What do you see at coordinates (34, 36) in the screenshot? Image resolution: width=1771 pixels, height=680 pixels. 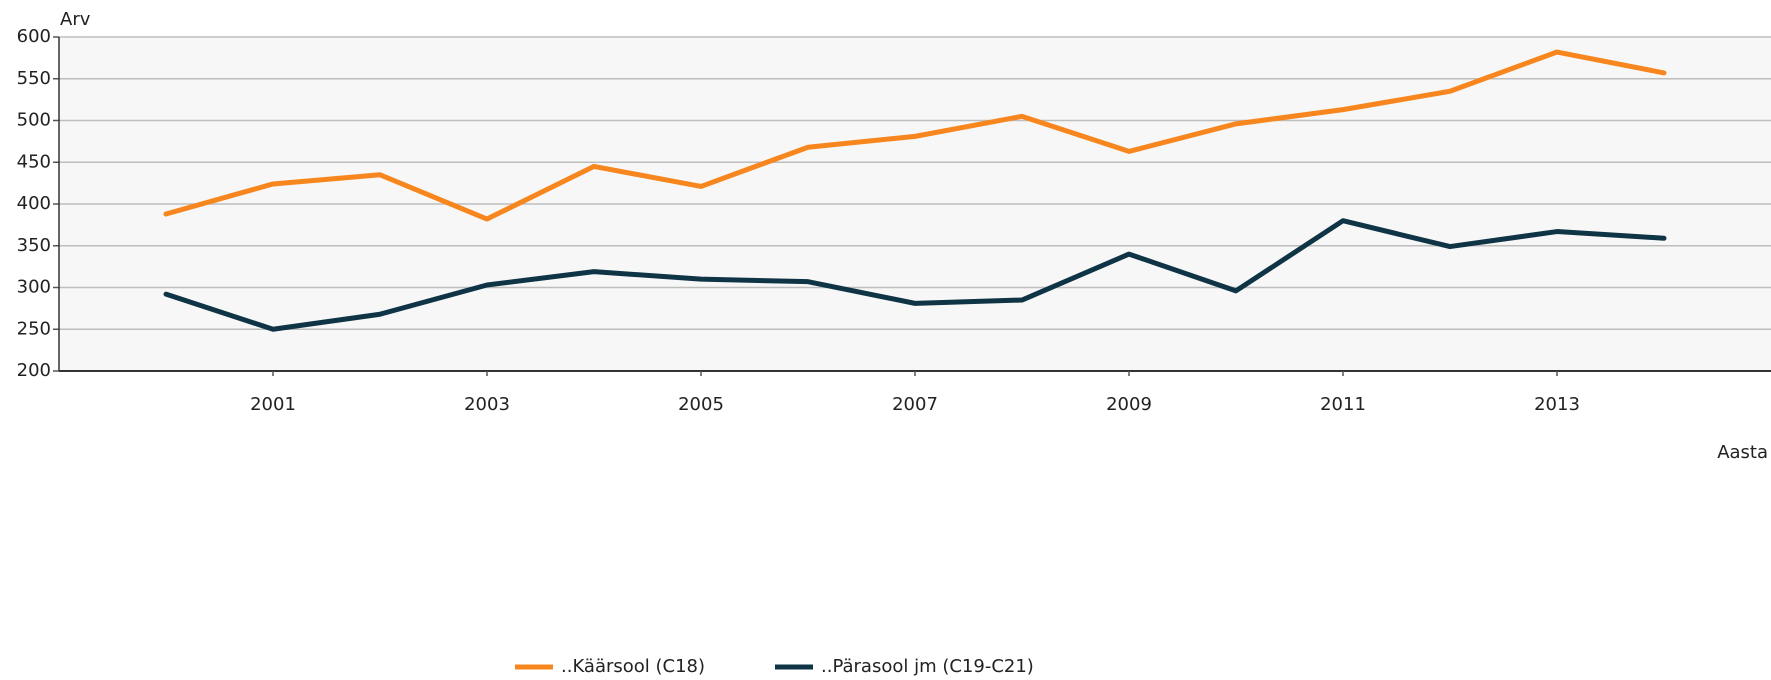 I see `y-tick-label: 600` at bounding box center [34, 36].